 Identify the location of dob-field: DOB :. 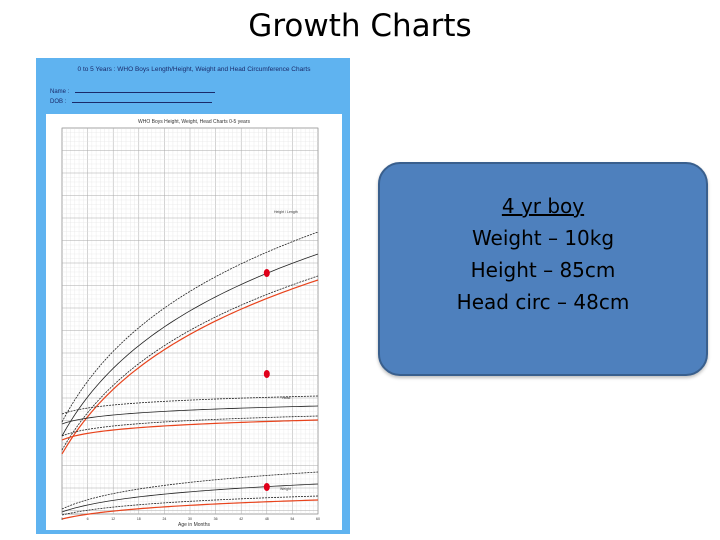
(131, 100).